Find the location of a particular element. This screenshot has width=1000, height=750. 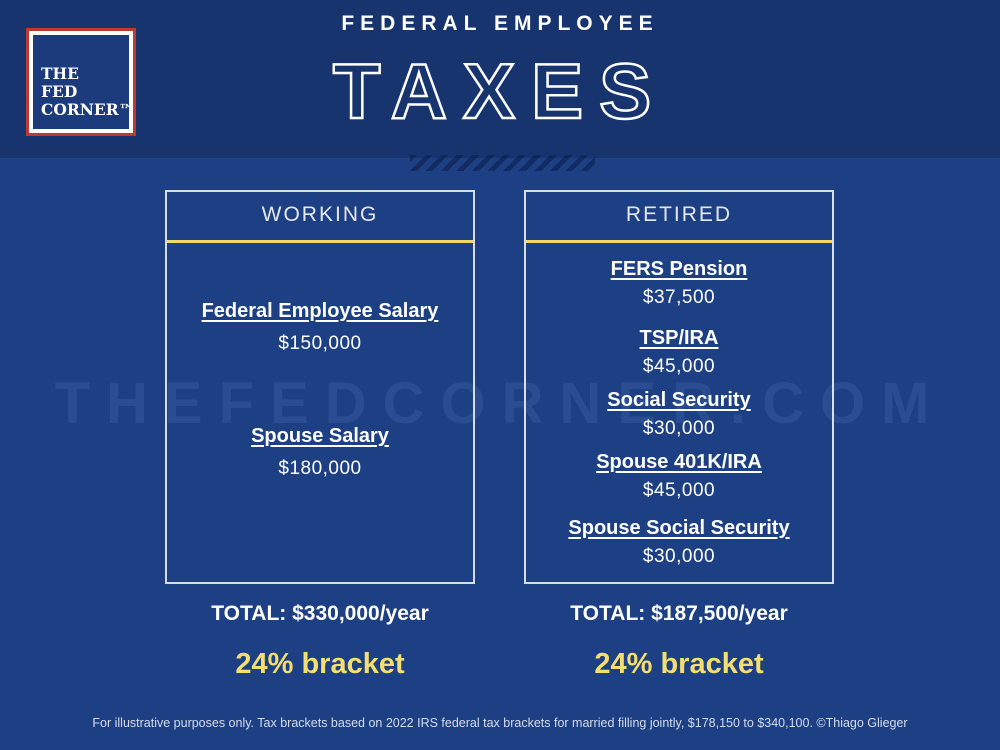

working-bracket: 24% bracket is located at coordinates (320, 664).